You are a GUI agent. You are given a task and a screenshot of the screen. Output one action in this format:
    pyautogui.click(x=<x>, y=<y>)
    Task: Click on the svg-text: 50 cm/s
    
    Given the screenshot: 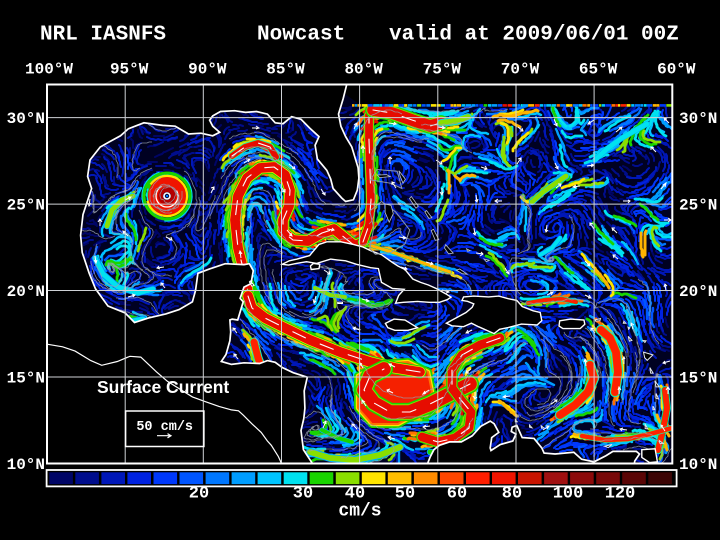 What is the action you would take?
    pyautogui.click(x=164, y=427)
    